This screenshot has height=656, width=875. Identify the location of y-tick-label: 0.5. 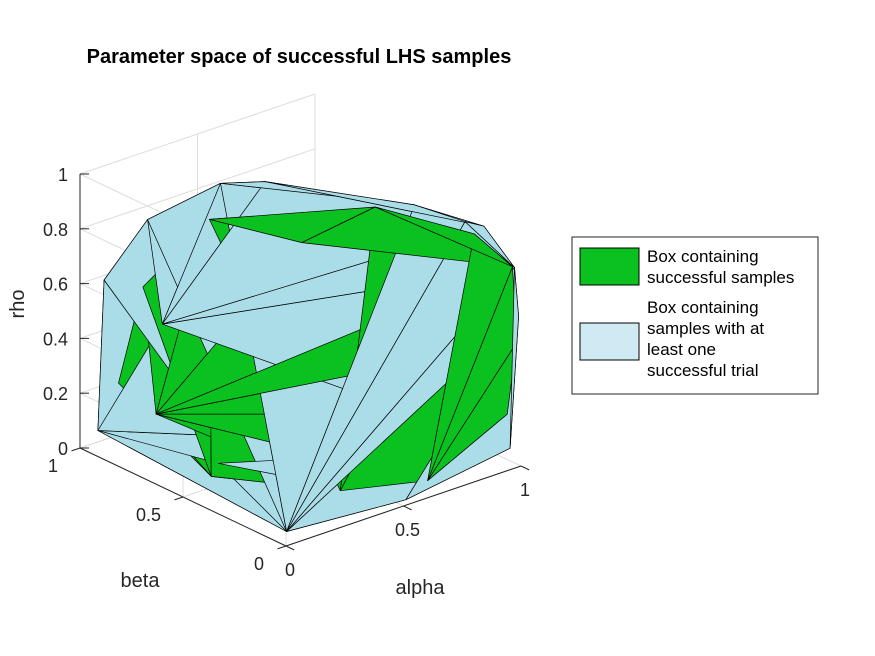
(148, 515).